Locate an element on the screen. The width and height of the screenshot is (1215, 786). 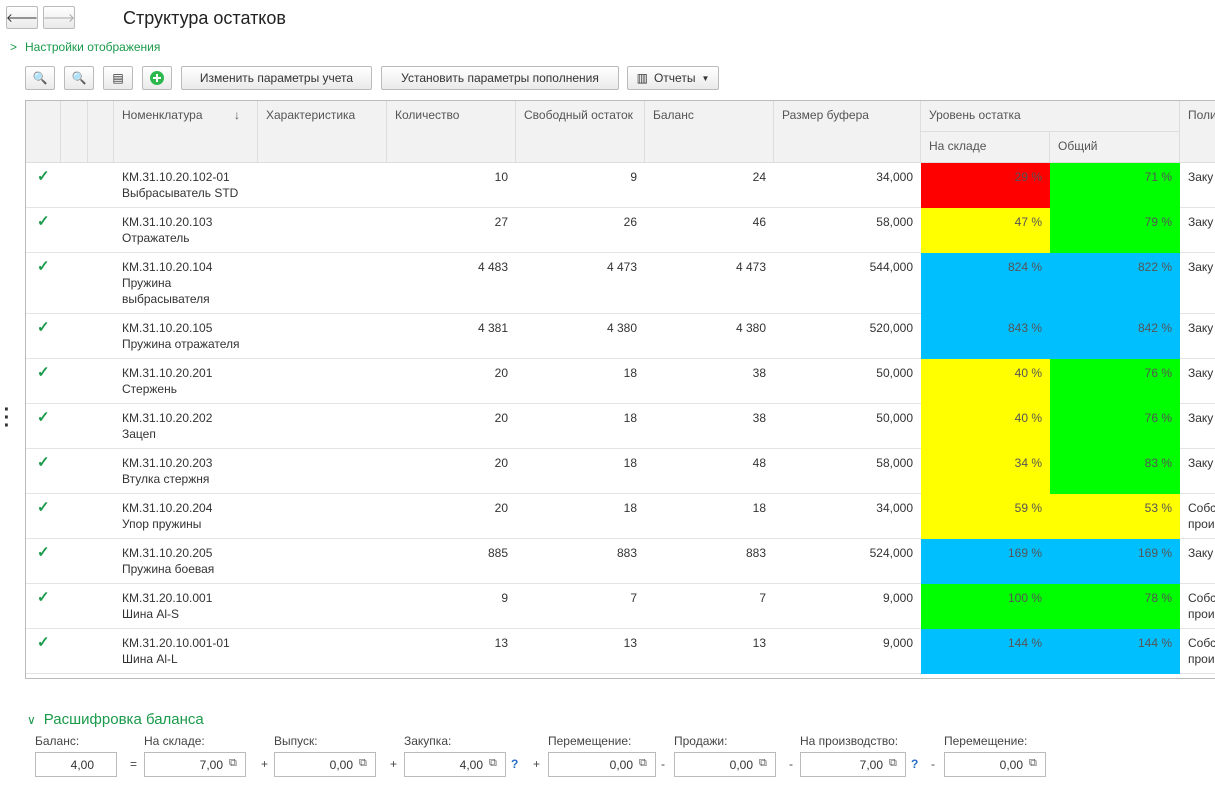
search-button: 🔍 is located at coordinates (40, 78).